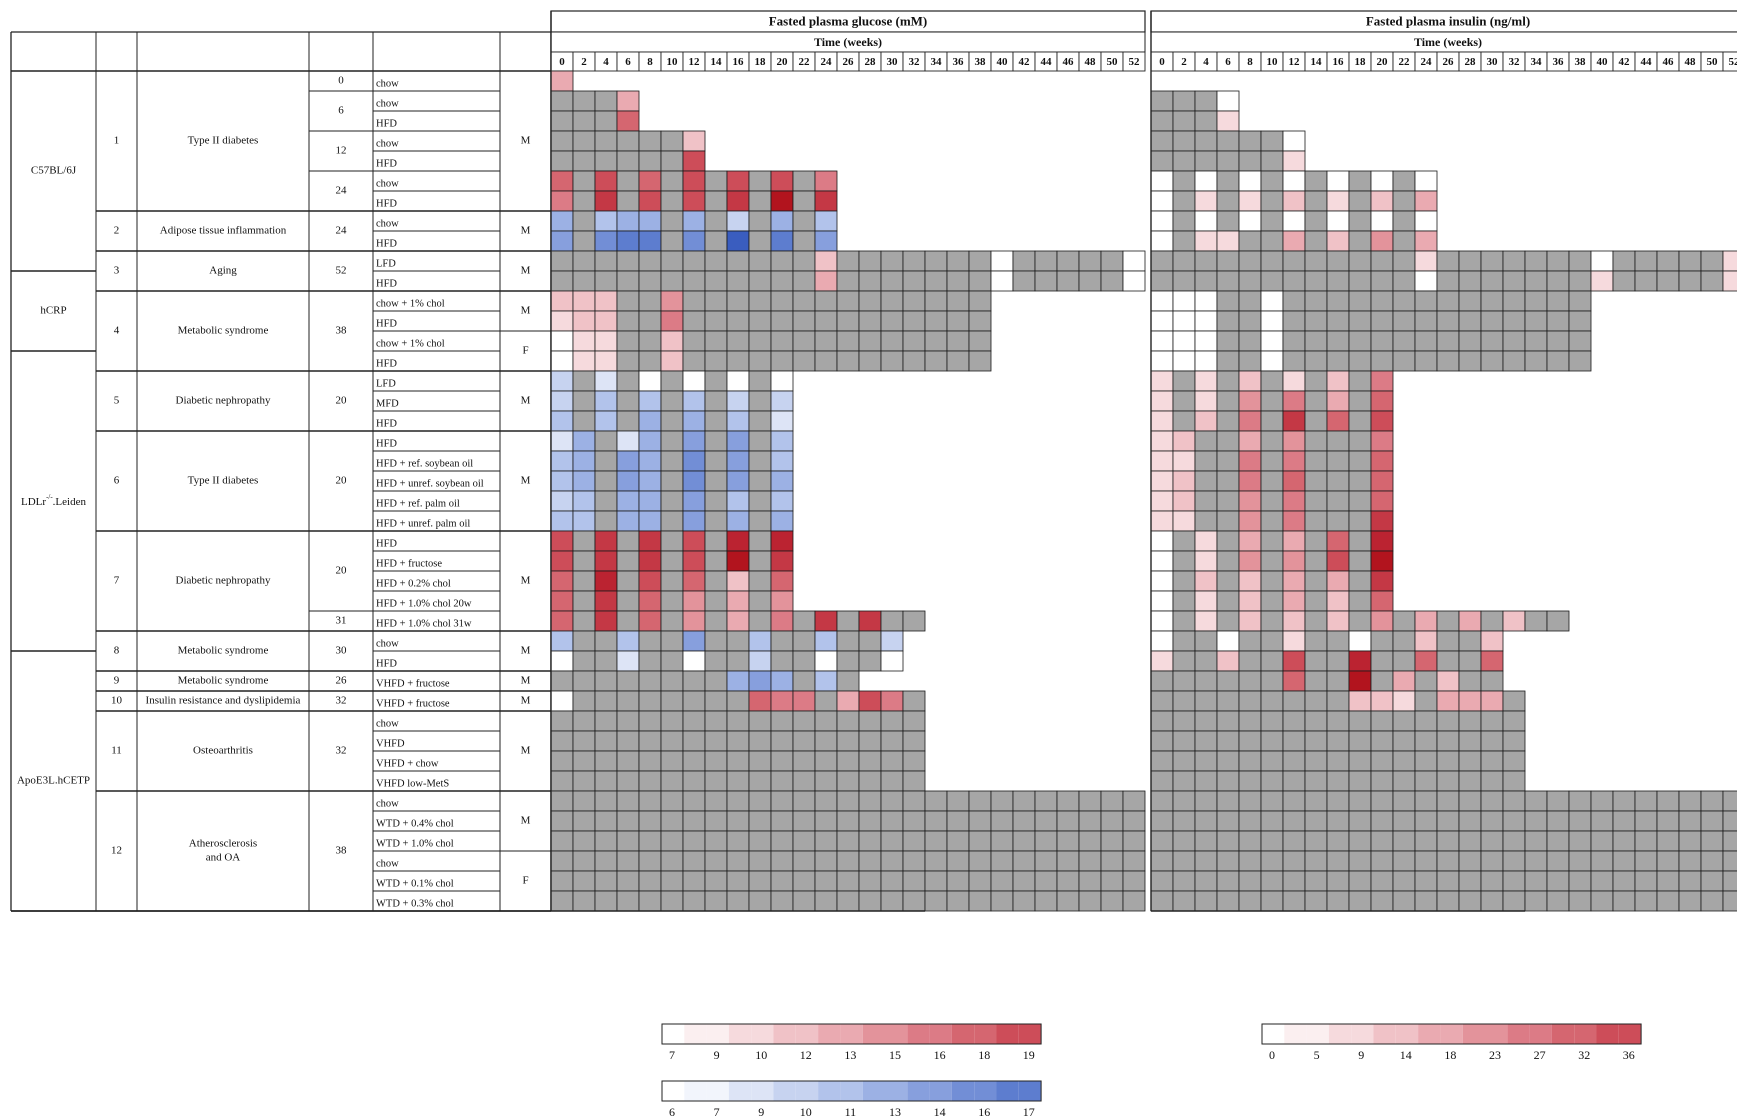 The height and width of the screenshot is (1118, 1737). Describe the element at coordinates (117, 271) in the screenshot. I see `study-number: 3` at that location.